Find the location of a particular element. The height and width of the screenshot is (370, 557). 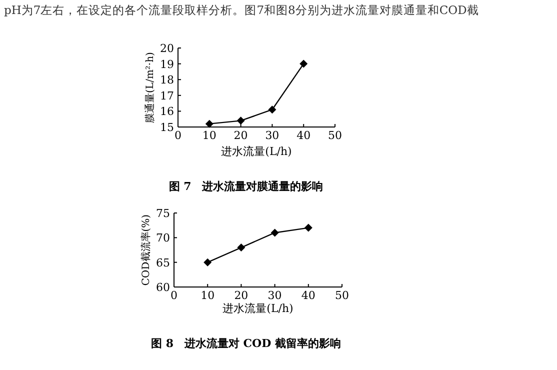

y-axis-title: COD截流率(%) is located at coordinates (146, 250).